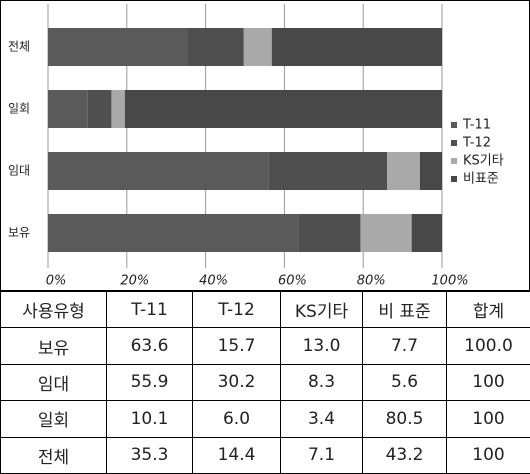  What do you see at coordinates (149, 309) in the screenshot?
I see `table-cell: T-11` at bounding box center [149, 309].